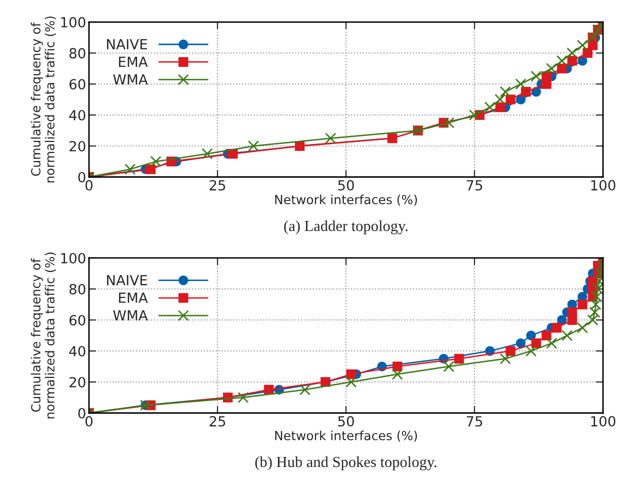 This screenshot has width=633, height=484. Describe the element at coordinates (345, 463) in the screenshot. I see `text: (b) Hub and Spokes topology.` at that location.